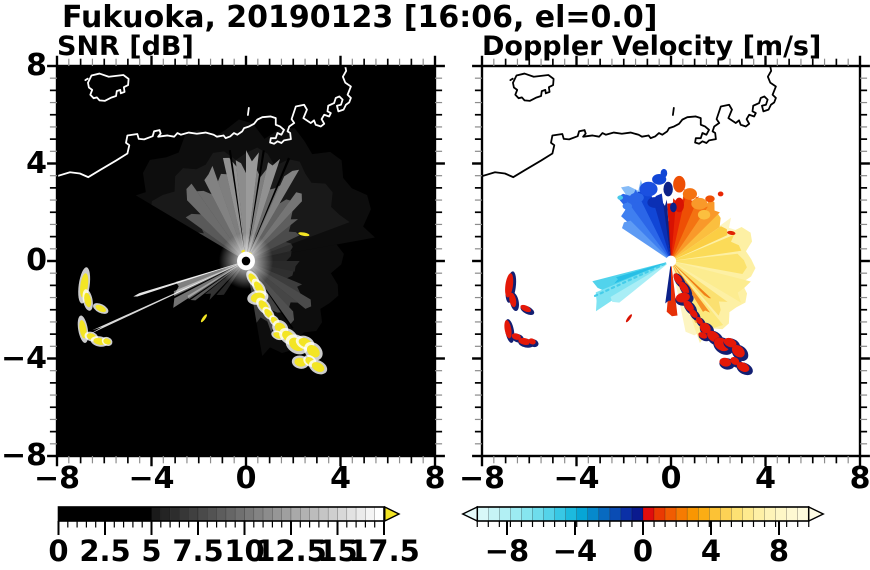 This screenshot has width=870, height=570. Describe the element at coordinates (360, 17) in the screenshot. I see `figure-title: Fukuoka, 20190123 [16:06, el=0.0]` at that location.